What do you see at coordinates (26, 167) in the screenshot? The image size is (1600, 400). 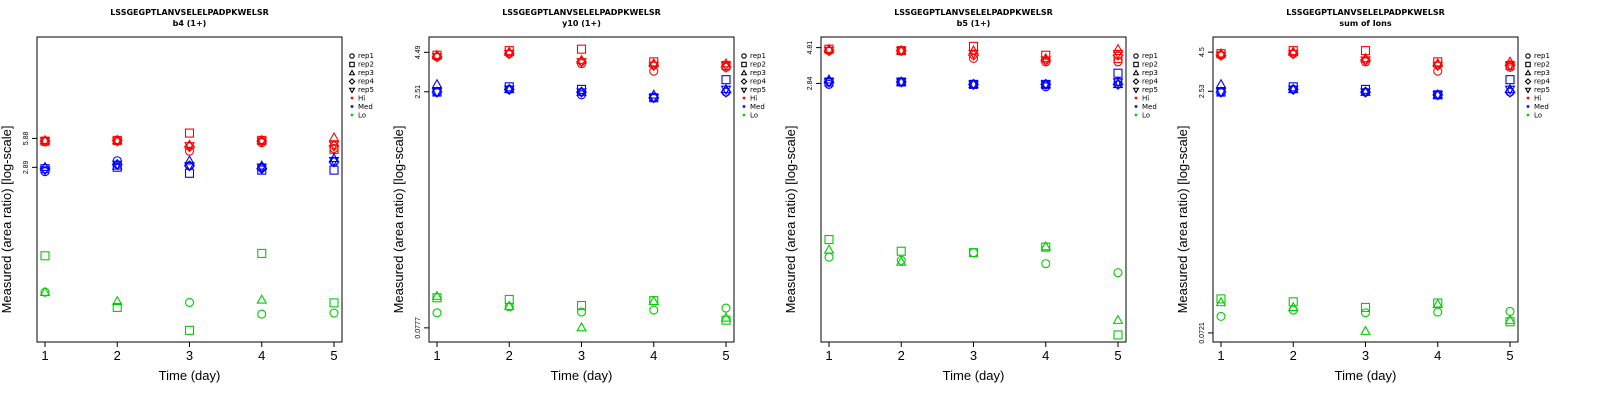 I see `y-tick-label: 2.89` at bounding box center [26, 167].